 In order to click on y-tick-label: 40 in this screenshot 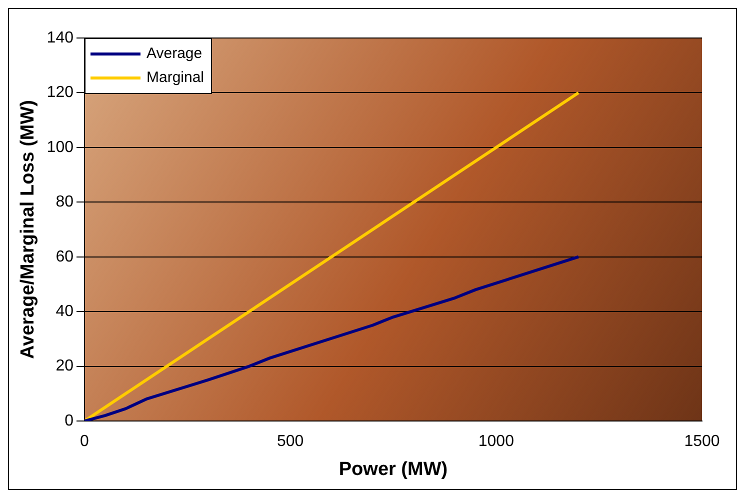, I will do `click(65, 311)`.